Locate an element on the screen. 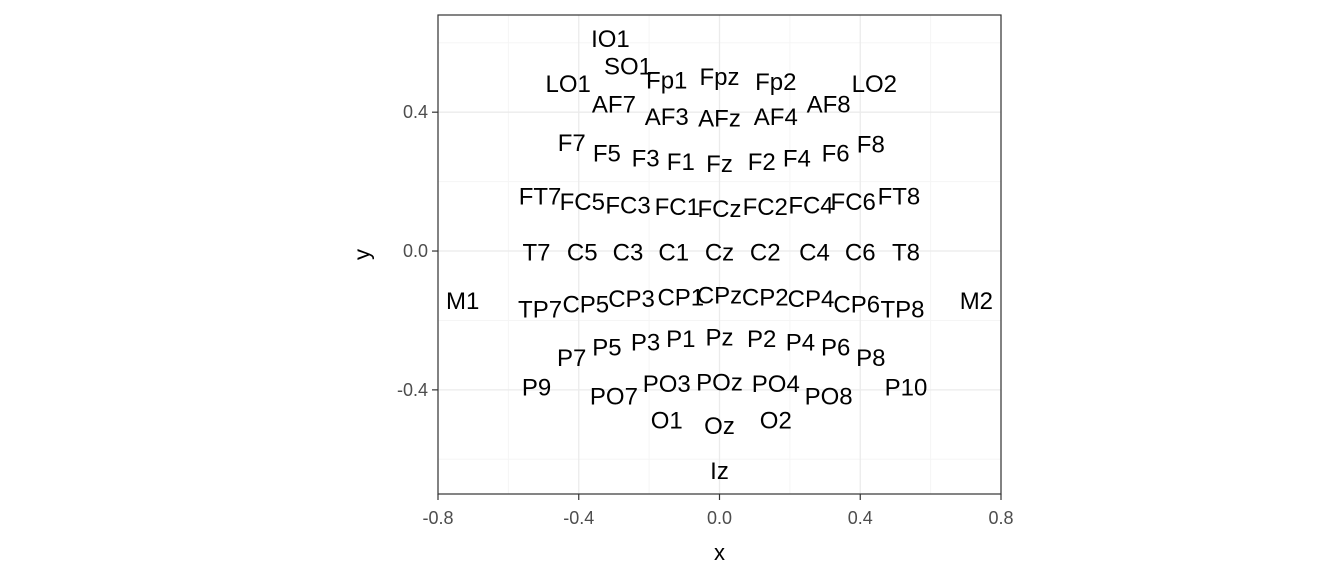 The height and width of the screenshot is (576, 1344). electrode-label: P4 is located at coordinates (800, 343).